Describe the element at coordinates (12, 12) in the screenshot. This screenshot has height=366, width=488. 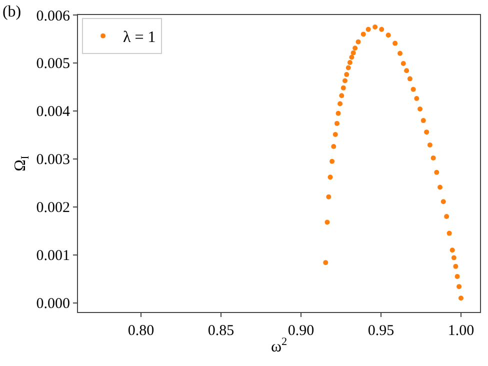
I see `chart-title: (b)` at that location.